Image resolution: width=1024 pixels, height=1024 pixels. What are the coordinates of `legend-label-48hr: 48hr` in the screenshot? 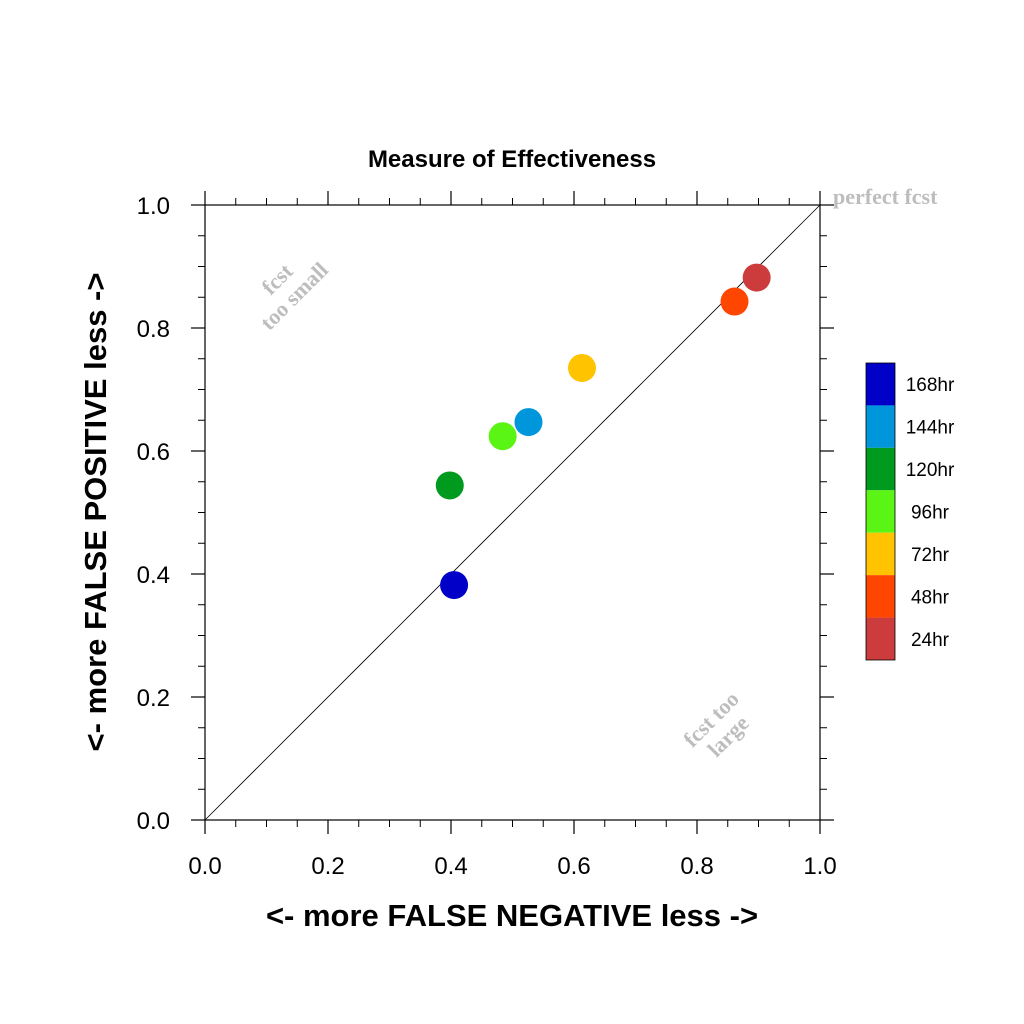 It's located at (930, 597).